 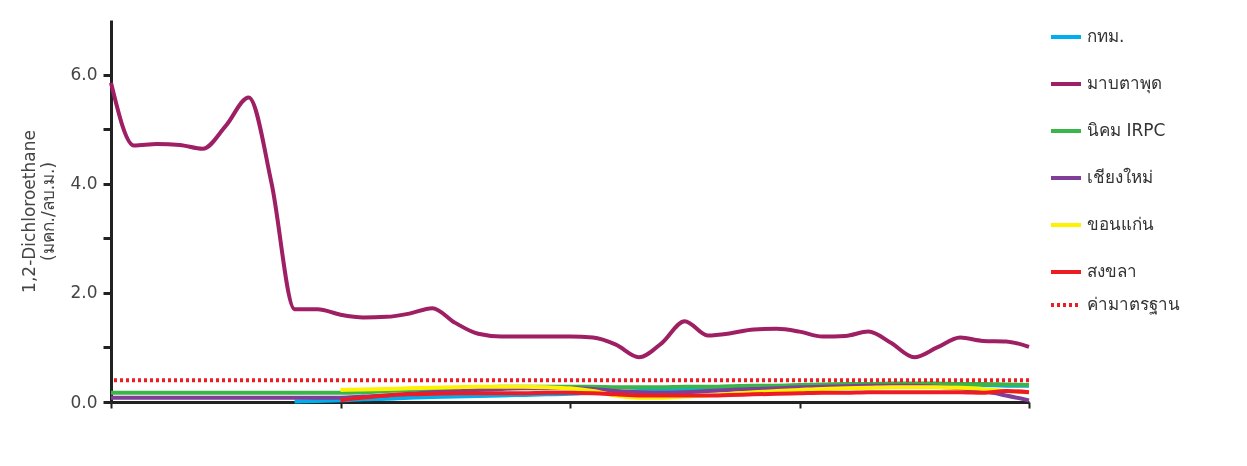 I want to click on y-tick-label: 6.0, so click(x=84, y=74).